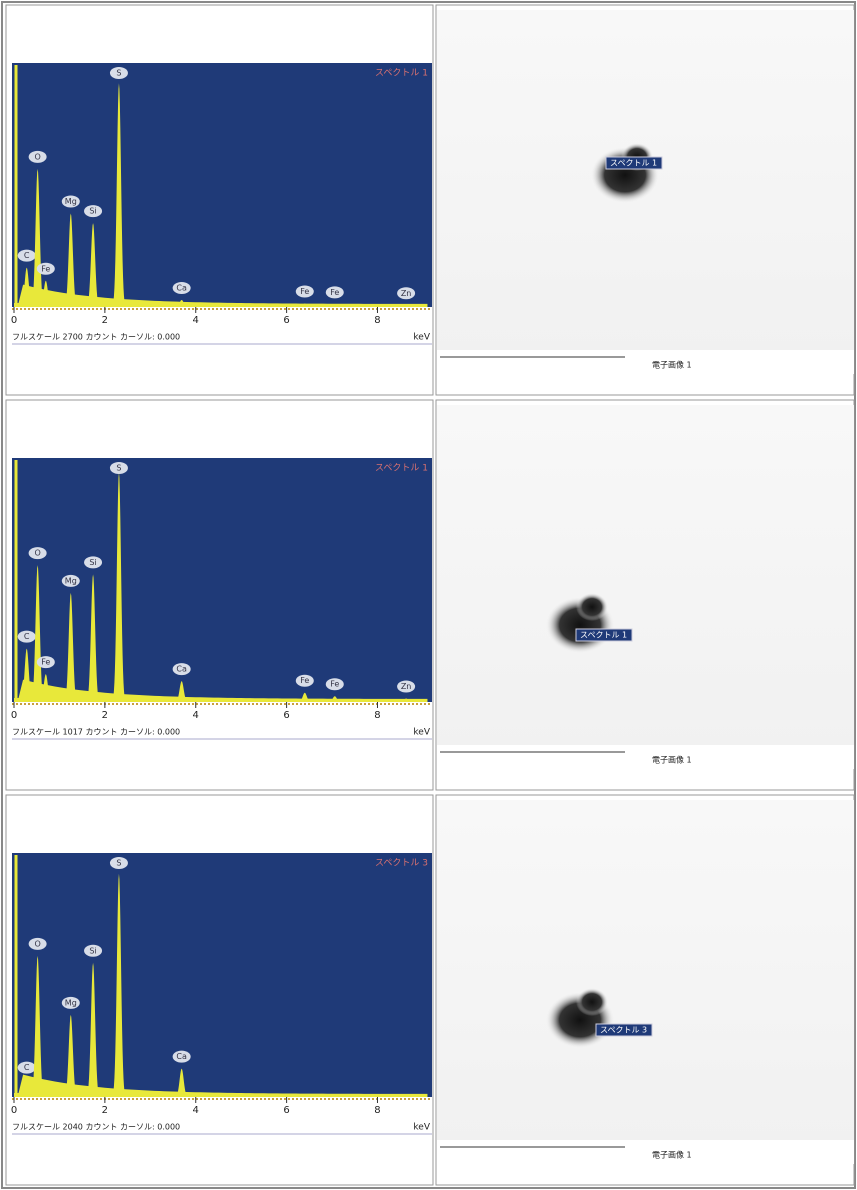 This screenshot has height=1190, width=857. What do you see at coordinates (286, 715) in the screenshot?
I see `x-tick-label: 6` at bounding box center [286, 715].